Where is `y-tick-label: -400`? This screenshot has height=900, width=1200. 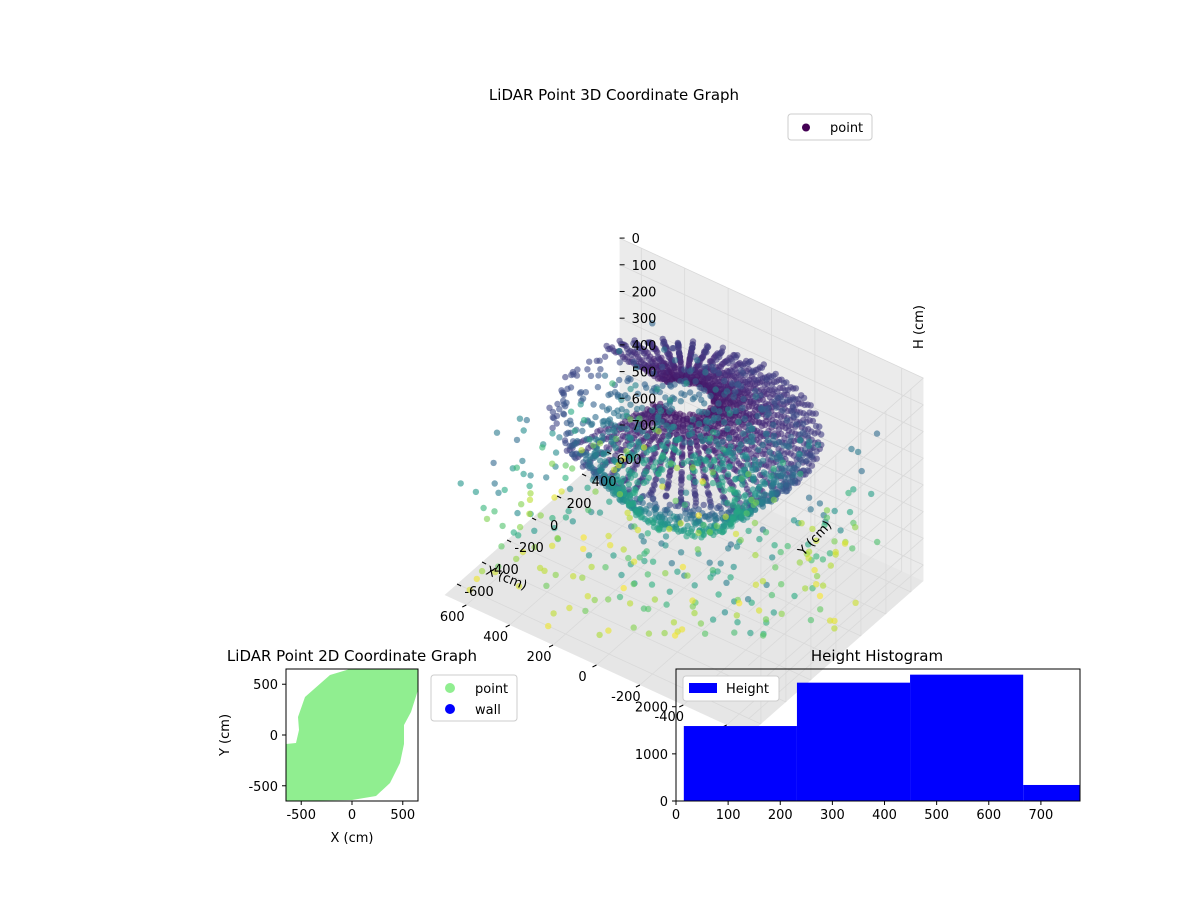 y-tick-label: -400 is located at coordinates (504, 570).